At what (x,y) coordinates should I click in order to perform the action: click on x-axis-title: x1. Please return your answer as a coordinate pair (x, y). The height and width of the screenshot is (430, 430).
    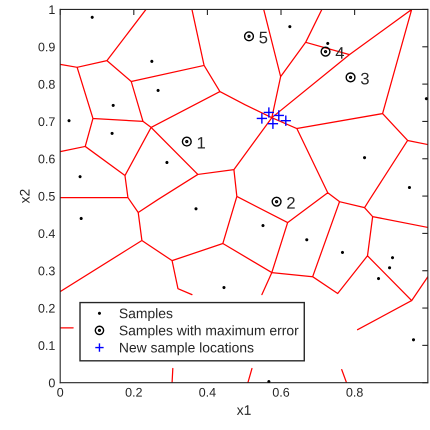
    Looking at the image, I should click on (243, 410).